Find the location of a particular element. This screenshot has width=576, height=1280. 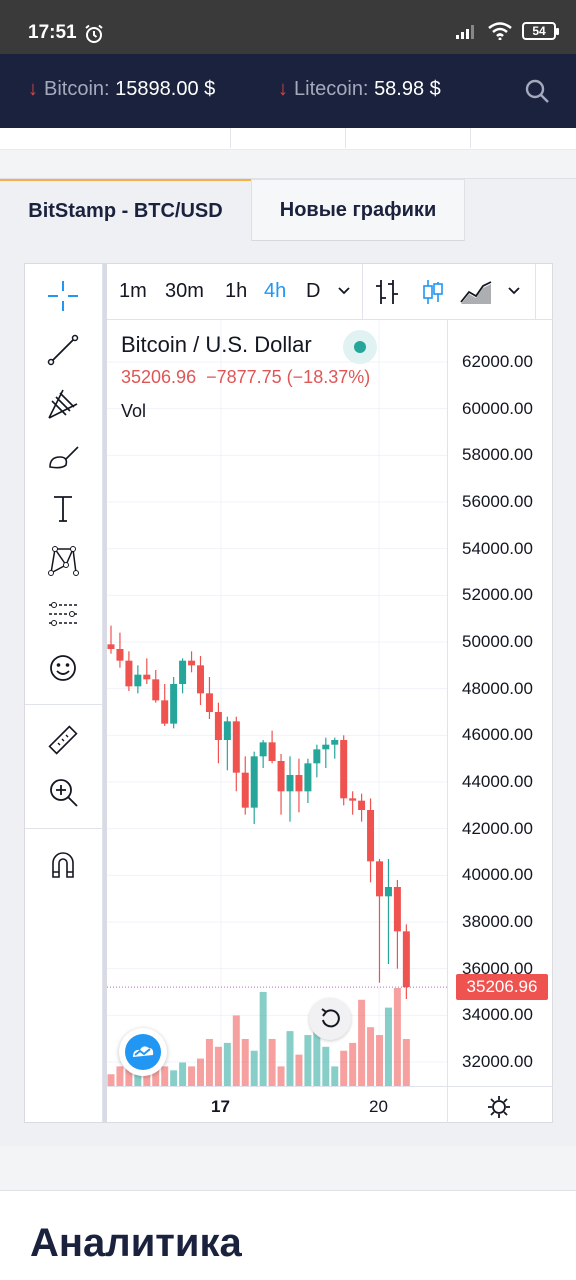

price-ticker: ↓ Bitcoin: 15898.00 $ ↓ Litecoin: 58.98 $ is located at coordinates (288, 91).